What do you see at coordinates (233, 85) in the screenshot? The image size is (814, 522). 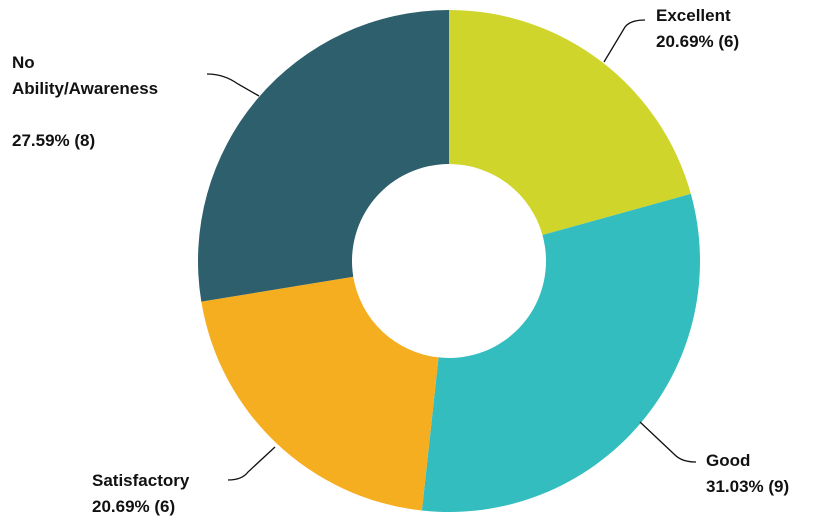 I see `leader-line-no-ability` at bounding box center [233, 85].